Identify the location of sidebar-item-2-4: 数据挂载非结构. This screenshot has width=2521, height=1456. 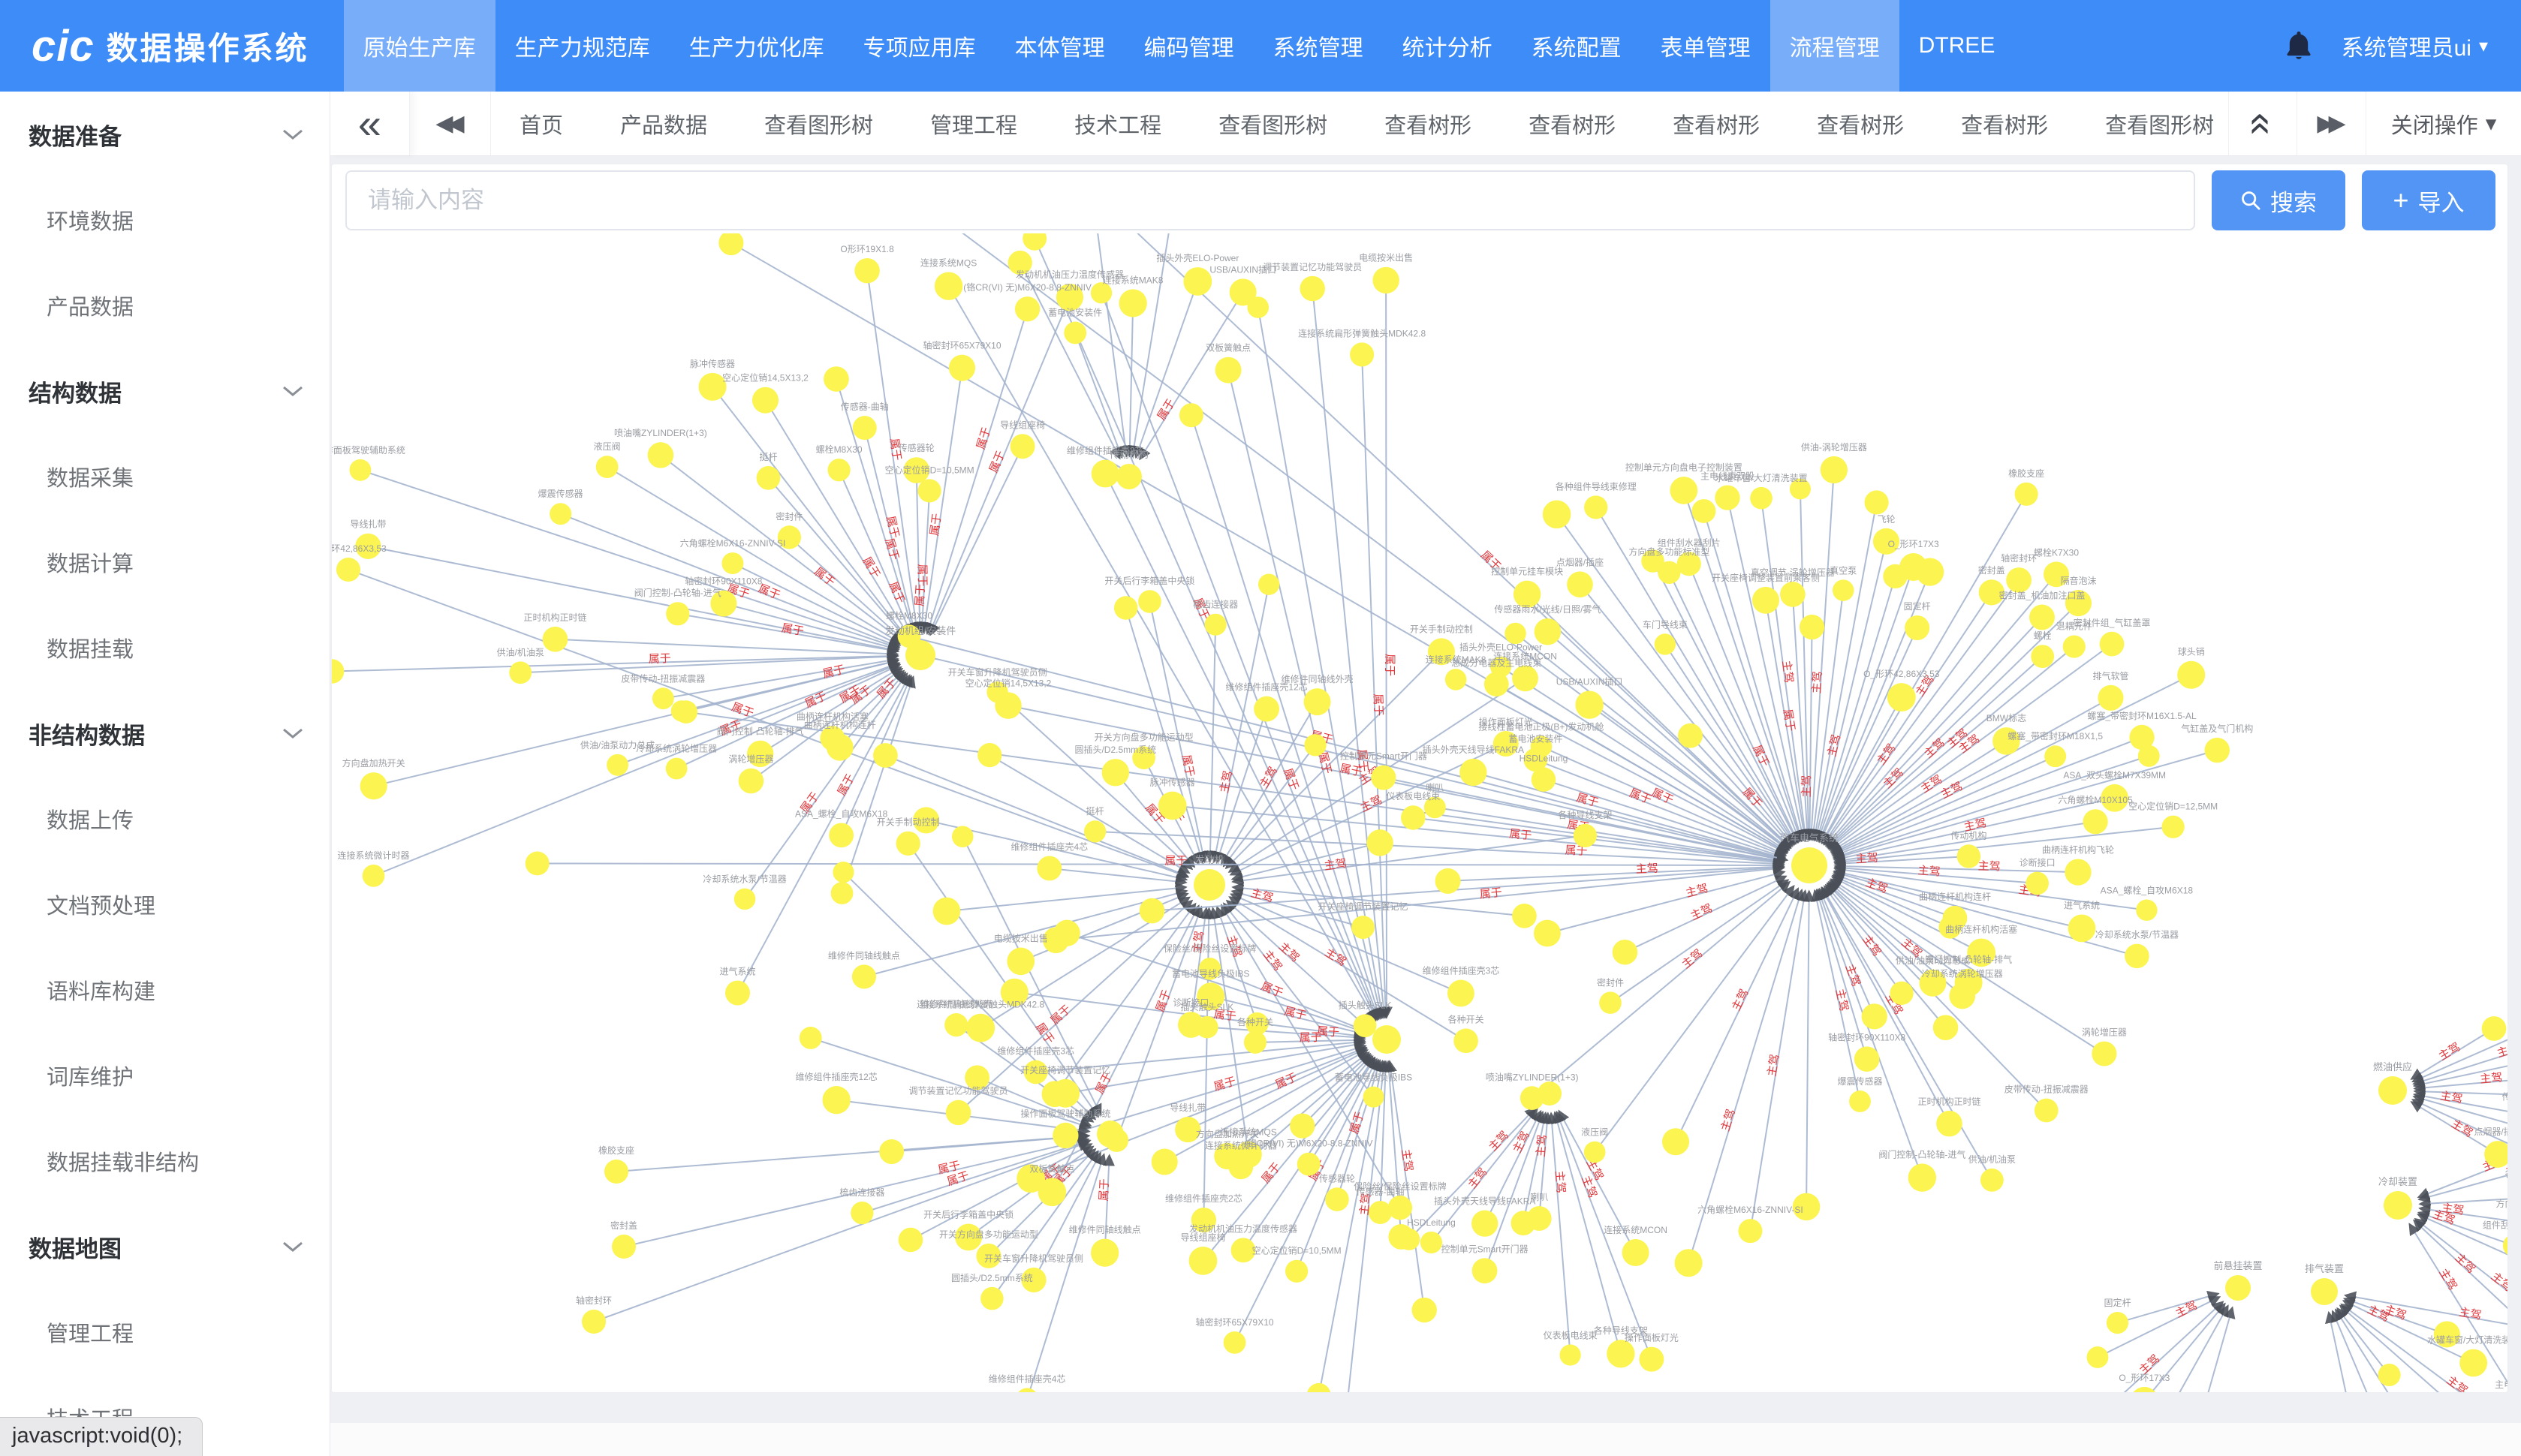
(123, 1163).